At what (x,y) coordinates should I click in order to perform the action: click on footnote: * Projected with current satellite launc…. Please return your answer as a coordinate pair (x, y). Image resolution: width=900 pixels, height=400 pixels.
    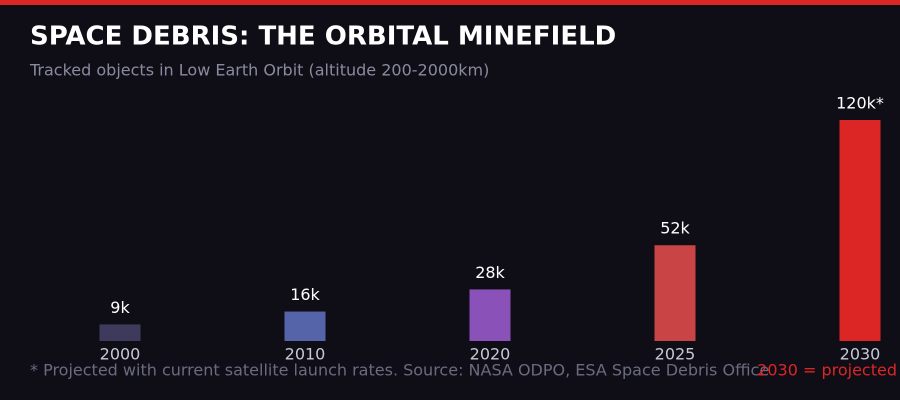
    Looking at the image, I should click on (399, 370).